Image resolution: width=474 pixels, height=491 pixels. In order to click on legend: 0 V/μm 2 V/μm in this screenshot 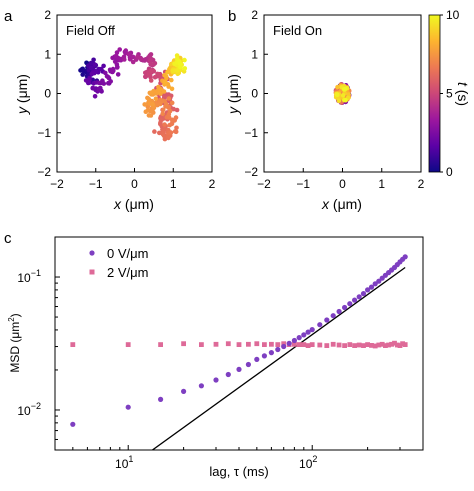, I will do `click(118, 263)`.